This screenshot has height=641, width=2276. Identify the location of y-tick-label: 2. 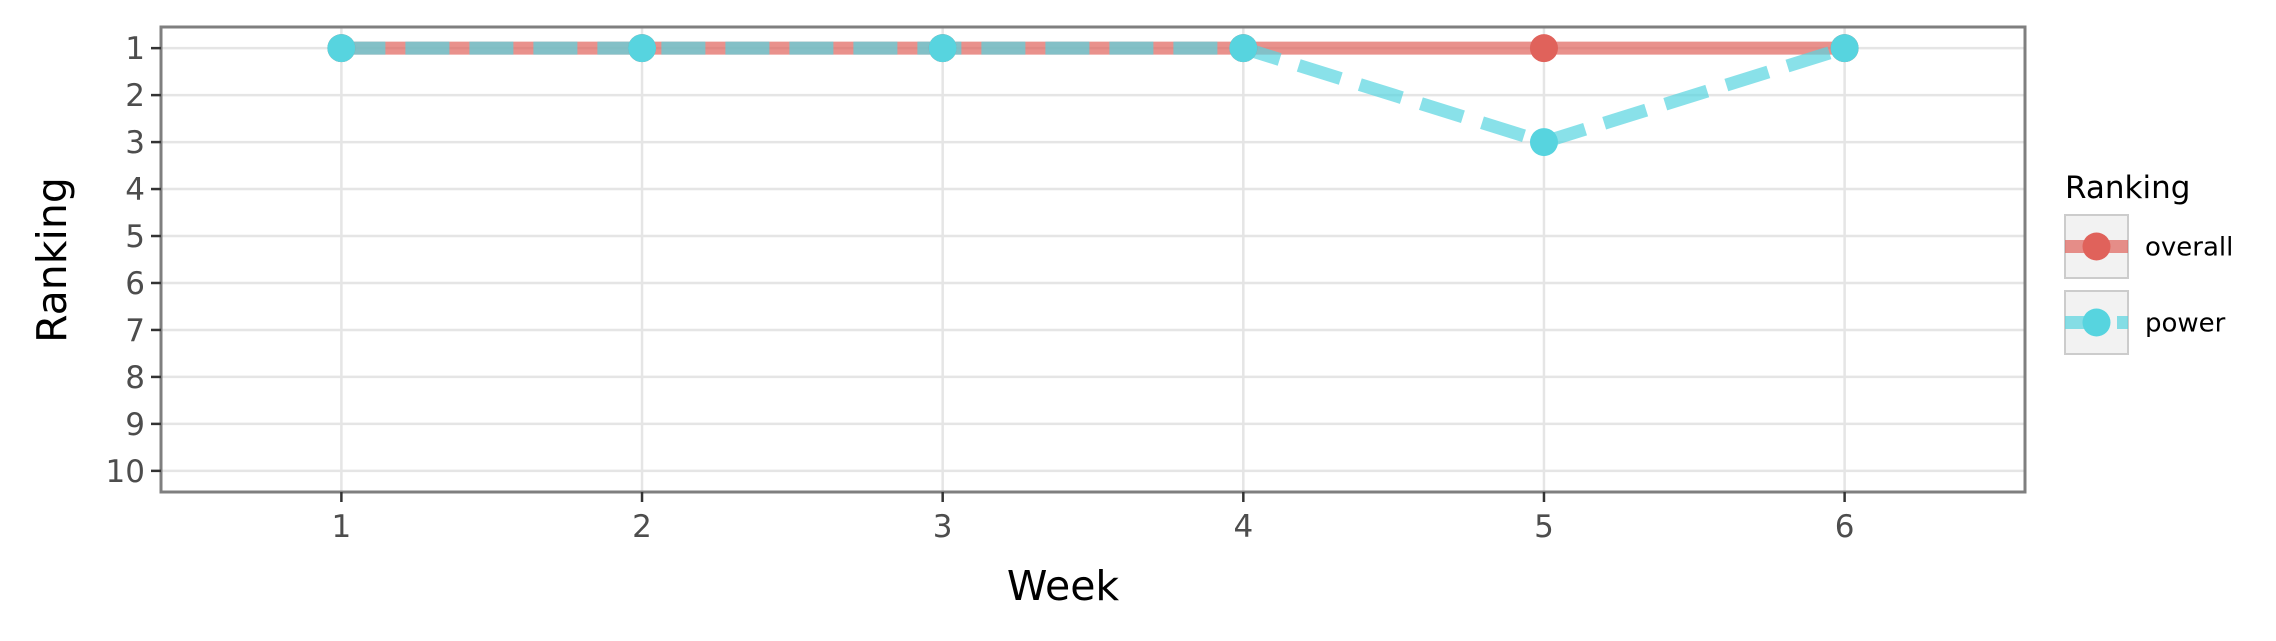
(135, 96).